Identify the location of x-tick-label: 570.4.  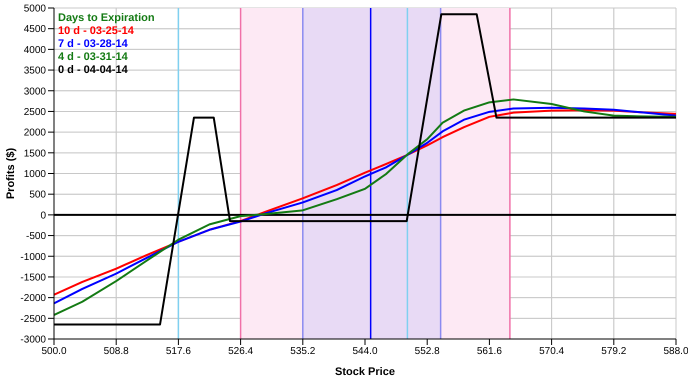
(552, 352).